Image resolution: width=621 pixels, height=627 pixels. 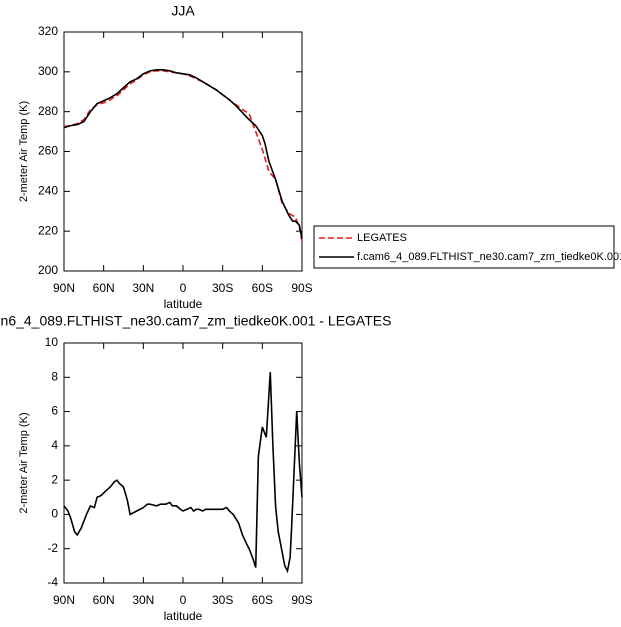 I want to click on y-tick-label: 0, so click(x=54, y=514).